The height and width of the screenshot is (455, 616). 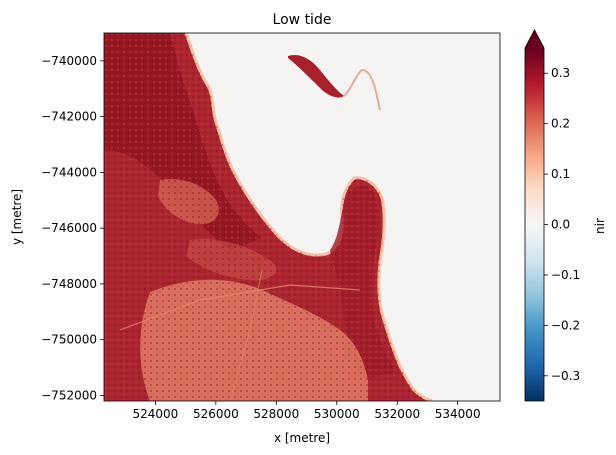 I want to click on x-tick-label: 528000, so click(x=276, y=414).